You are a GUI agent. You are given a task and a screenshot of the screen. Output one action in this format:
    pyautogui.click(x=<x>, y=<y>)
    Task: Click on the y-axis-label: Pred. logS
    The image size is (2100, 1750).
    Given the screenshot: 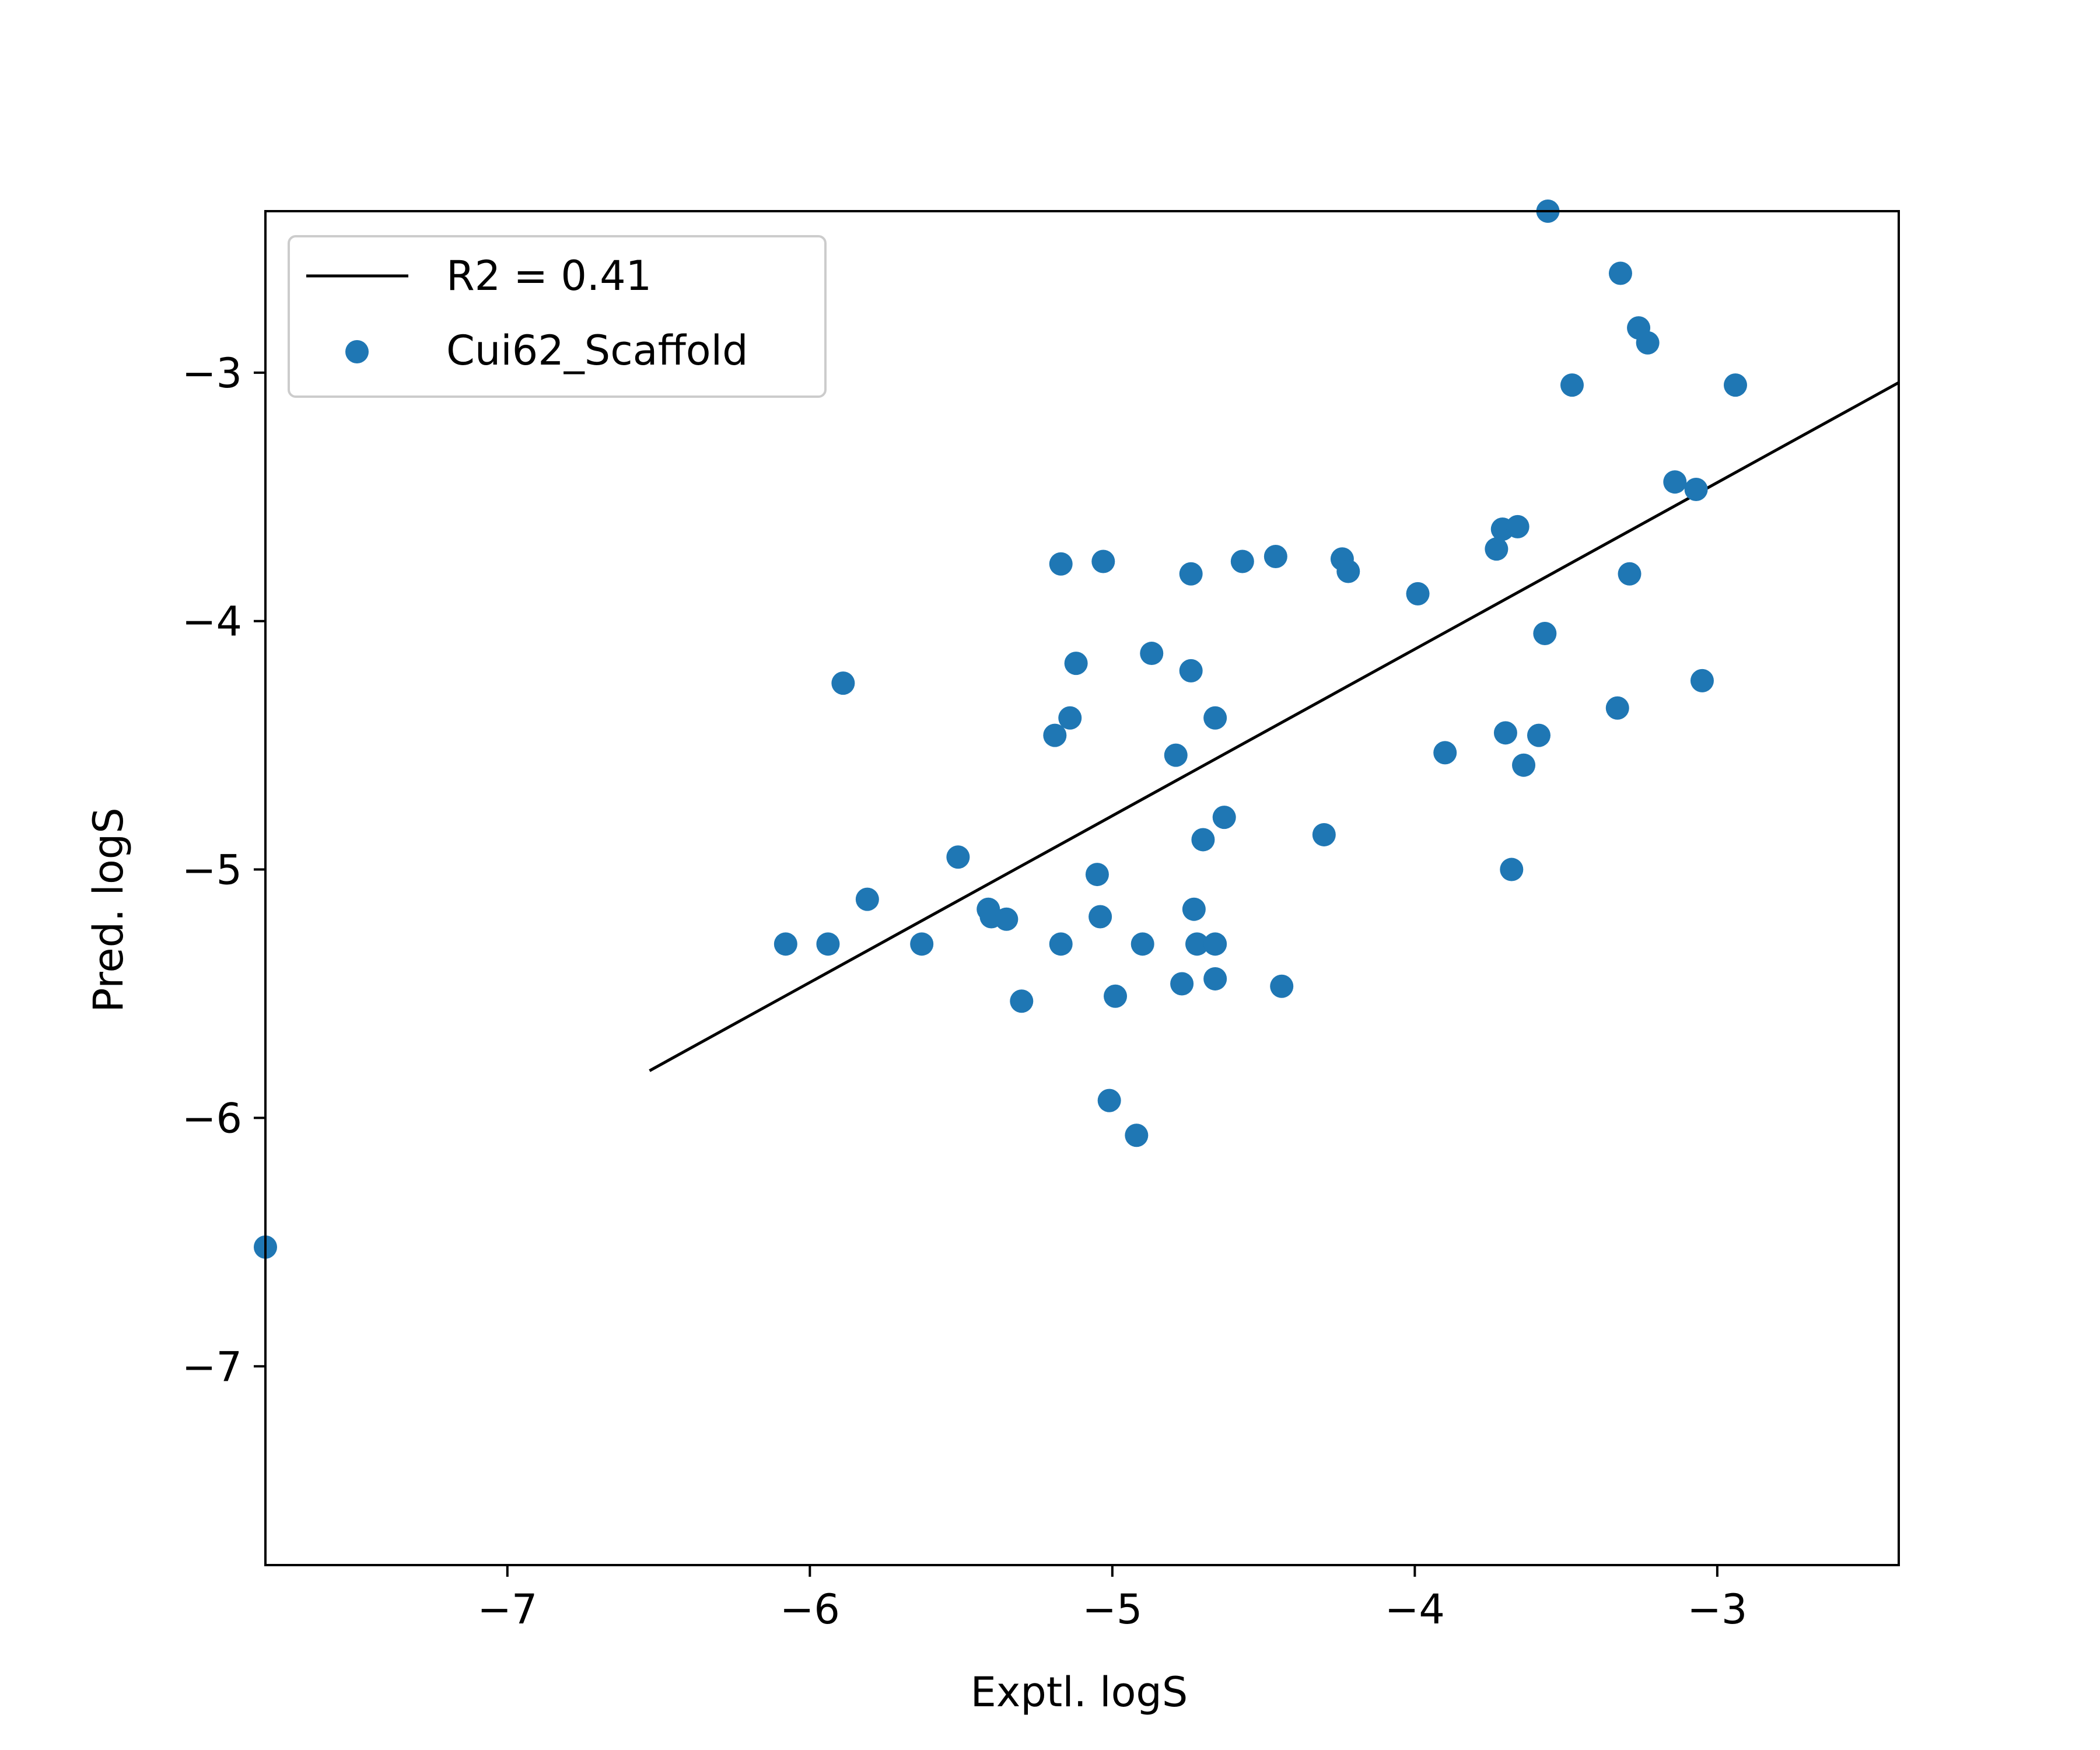 What is the action you would take?
    pyautogui.click(x=108, y=909)
    